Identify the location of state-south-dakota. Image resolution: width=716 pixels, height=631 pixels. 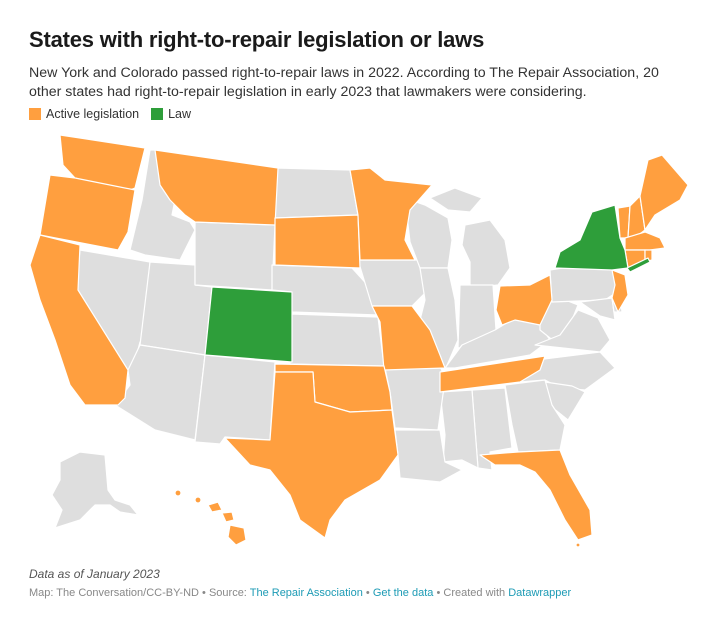
(317, 241).